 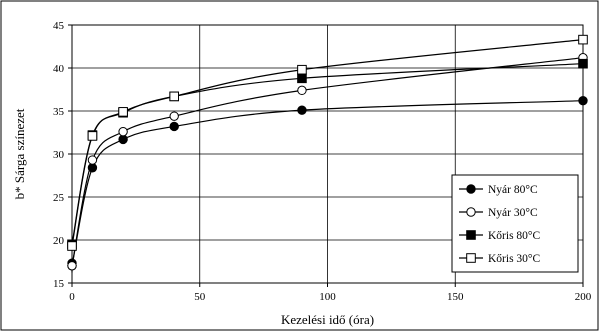 What do you see at coordinates (59, 284) in the screenshot?
I see `y-tick-label: 15` at bounding box center [59, 284].